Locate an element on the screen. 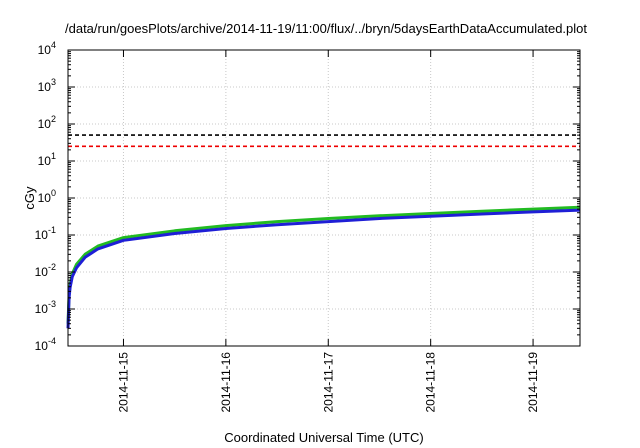  y-tick-label: 10⁻⁴ is located at coordinates (45, 344).